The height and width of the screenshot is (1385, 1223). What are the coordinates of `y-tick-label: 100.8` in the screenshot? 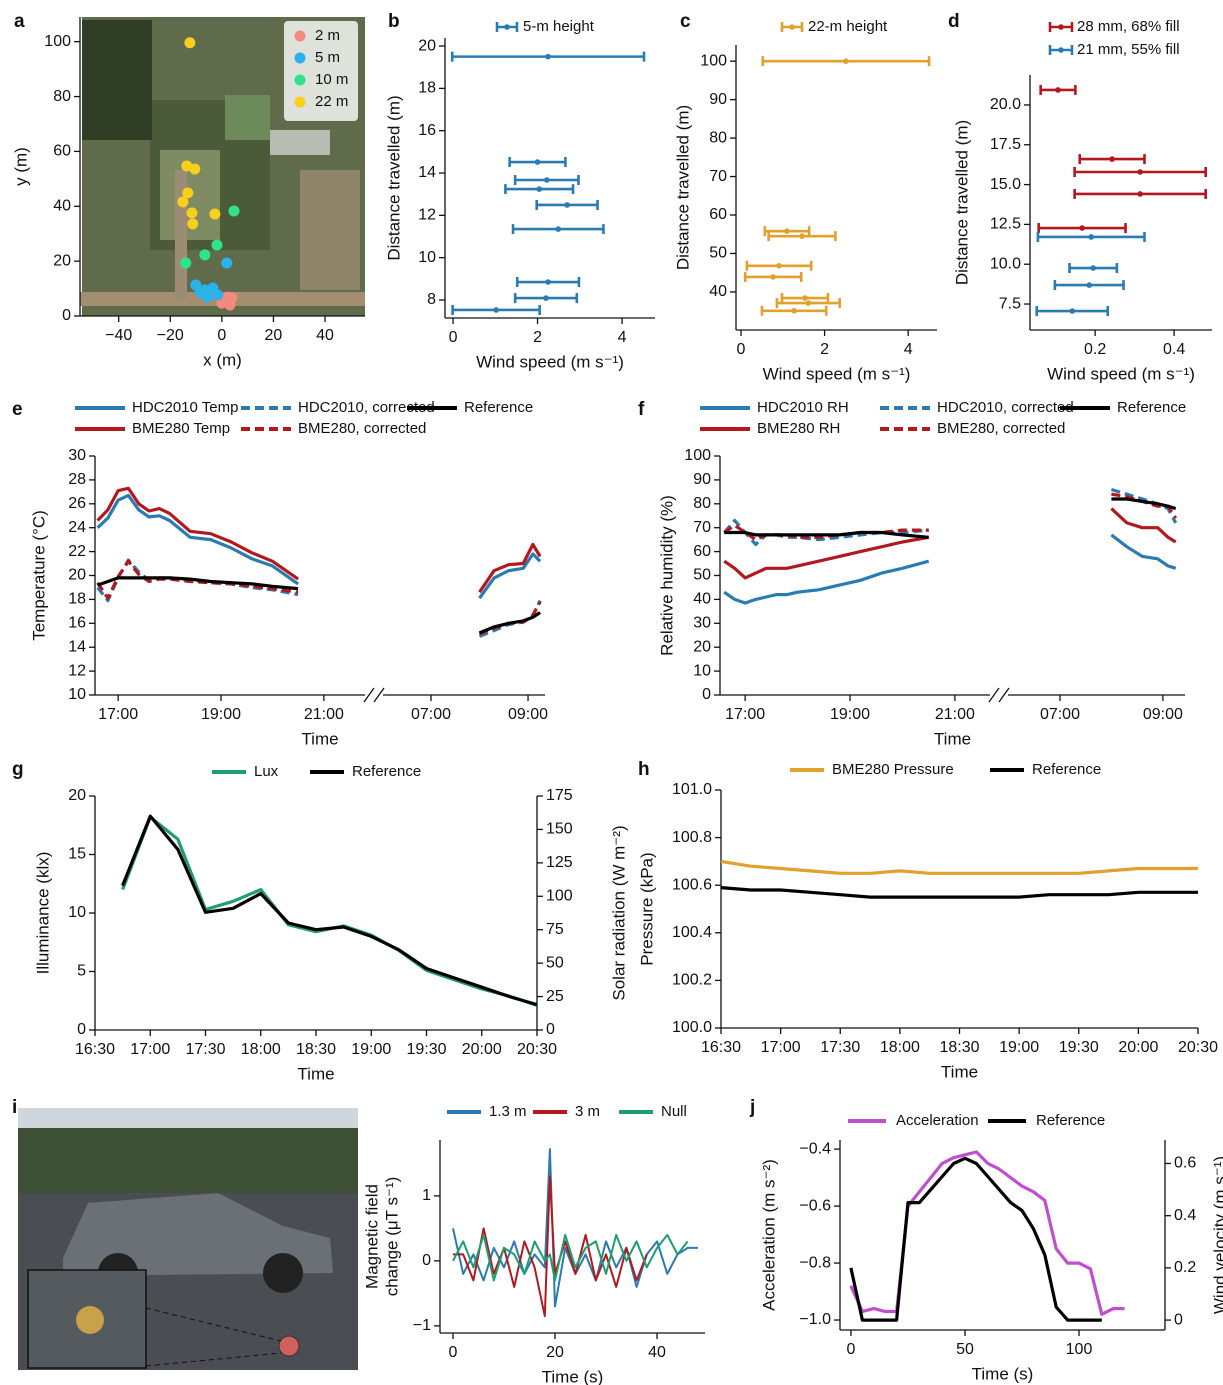 It's located at (692, 837).